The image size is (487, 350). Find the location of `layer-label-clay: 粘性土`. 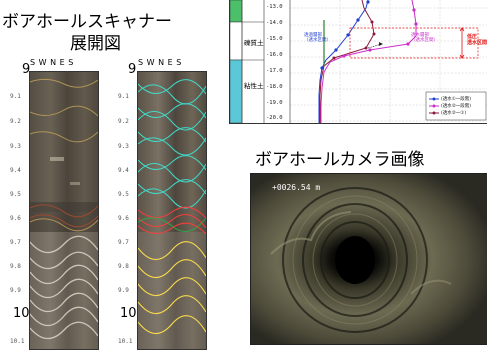

layer-label-clay: 粘性土 is located at coordinates (254, 86).